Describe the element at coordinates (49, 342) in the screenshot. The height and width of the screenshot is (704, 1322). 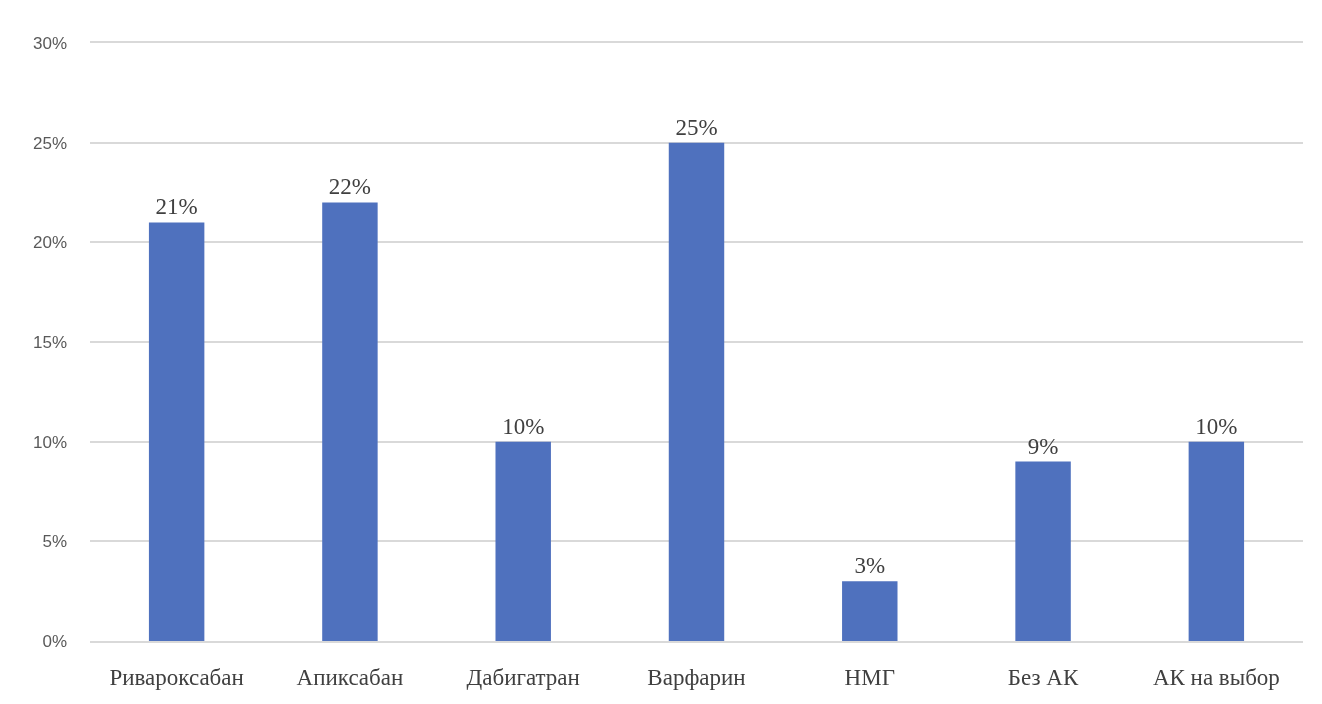
I see `y-tick-label: 15%` at that location.